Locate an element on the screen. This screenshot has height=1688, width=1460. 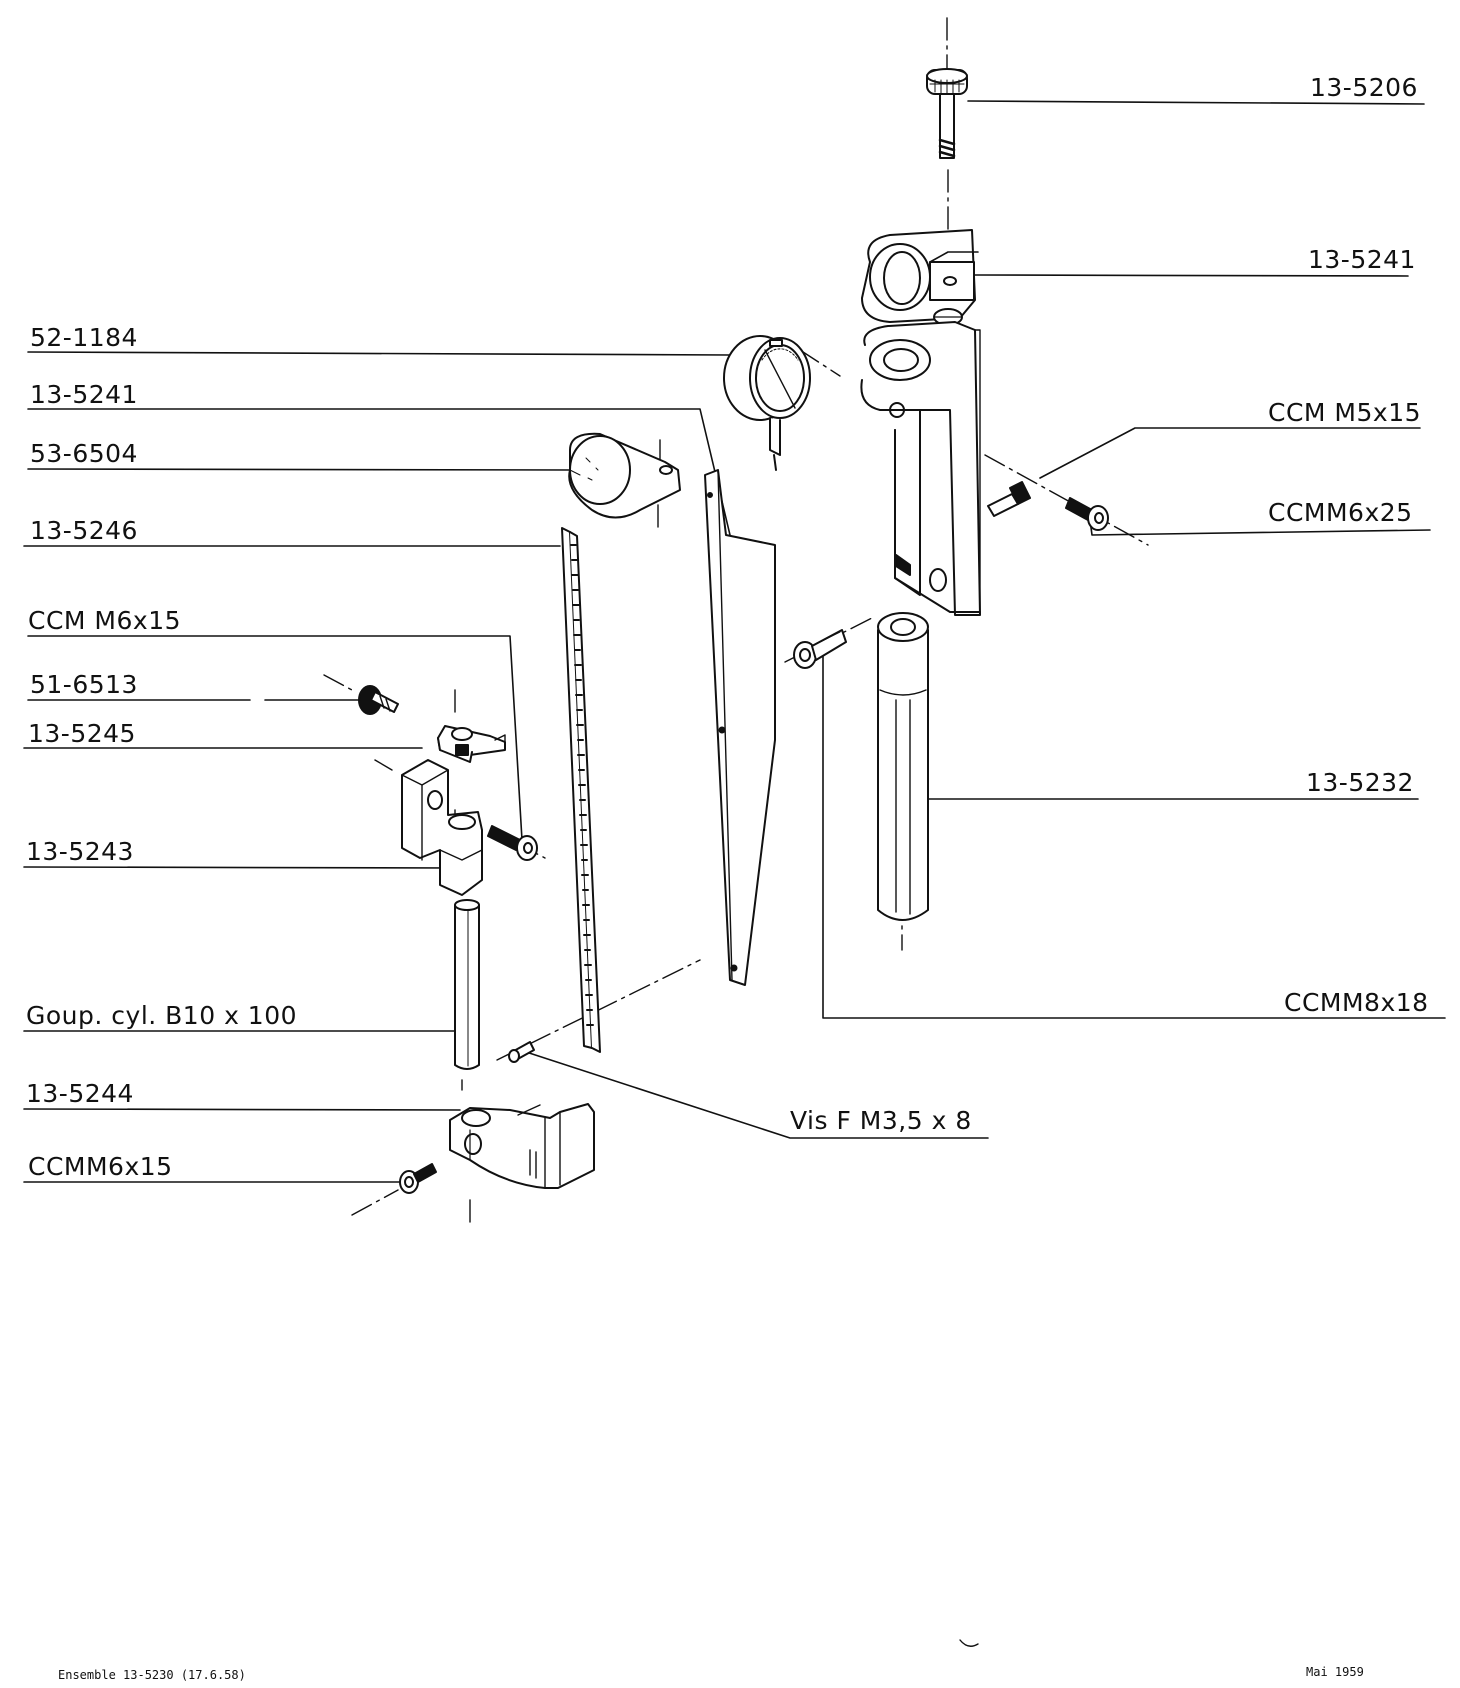
screw-ccm-m6x15-a is located at coordinates (512, 843).